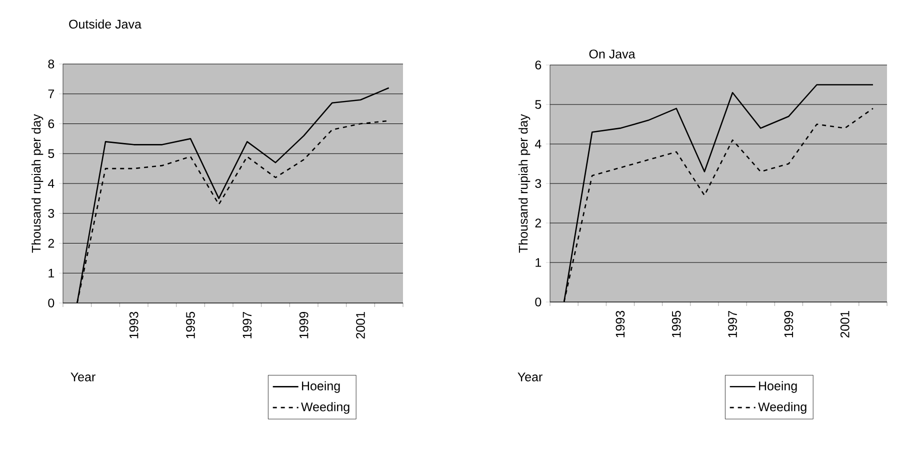 The width and height of the screenshot is (902, 449). Describe the element at coordinates (105, 24) in the screenshot. I see `chart-title: Outside Java` at that location.